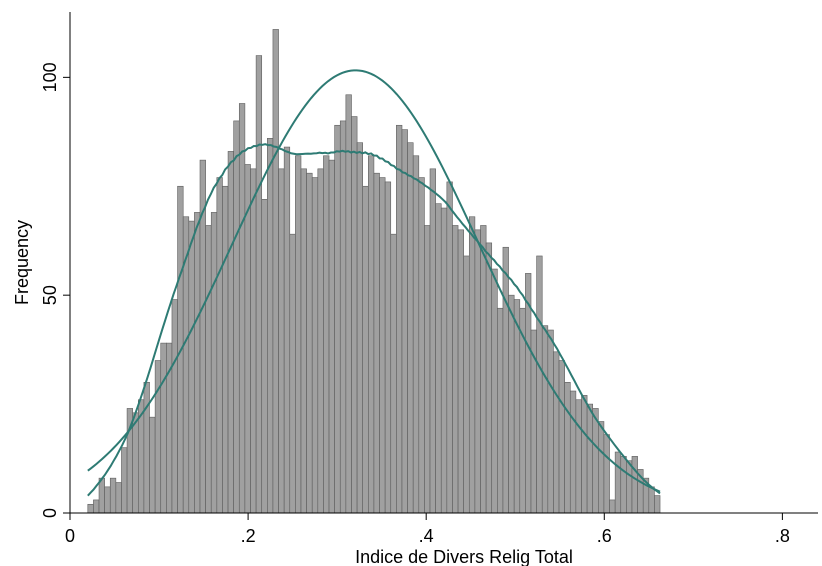 The image size is (822, 566). I want to click on y-tick-label: 100, so click(50, 77).